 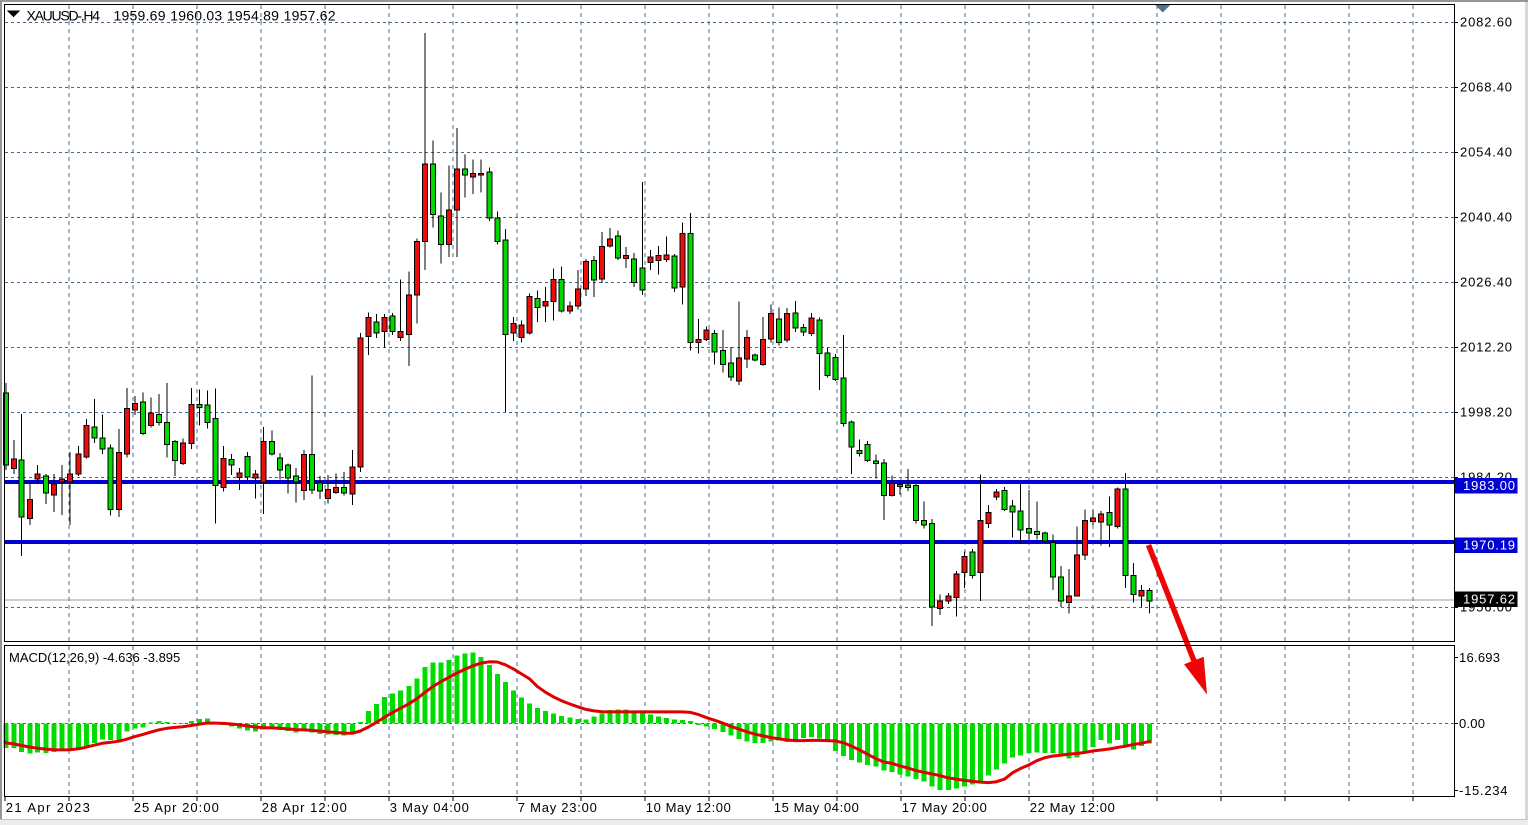 I want to click on svg-text: 0.00, so click(x=1472, y=723).